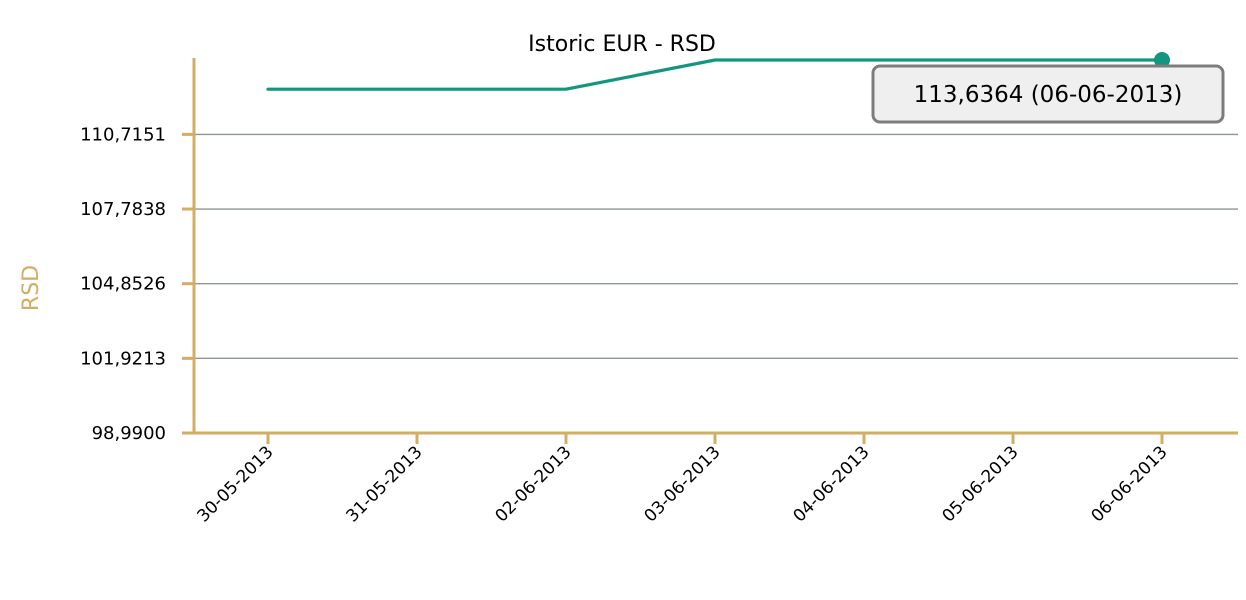  I want to click on x-tick-label: 30-05-2013, so click(236, 484).